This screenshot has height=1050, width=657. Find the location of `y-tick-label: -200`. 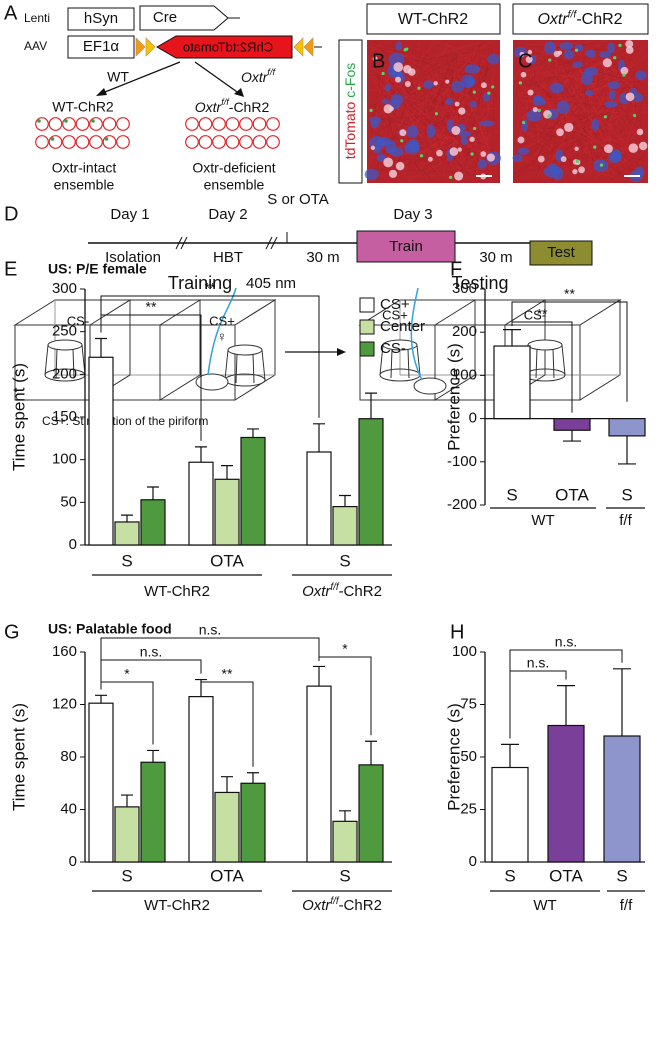

y-tick-label: -200 is located at coordinates (462, 504).